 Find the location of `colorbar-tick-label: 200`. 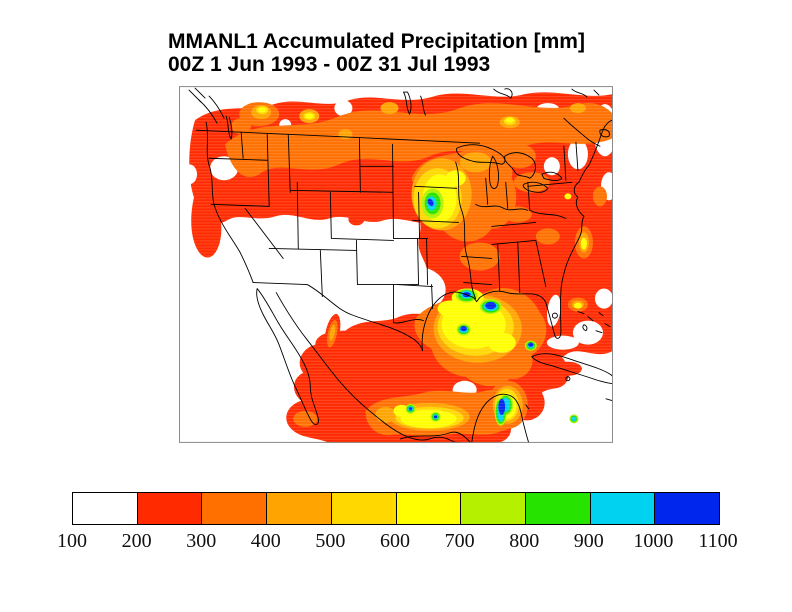

colorbar-tick-label: 200 is located at coordinates (136, 541).